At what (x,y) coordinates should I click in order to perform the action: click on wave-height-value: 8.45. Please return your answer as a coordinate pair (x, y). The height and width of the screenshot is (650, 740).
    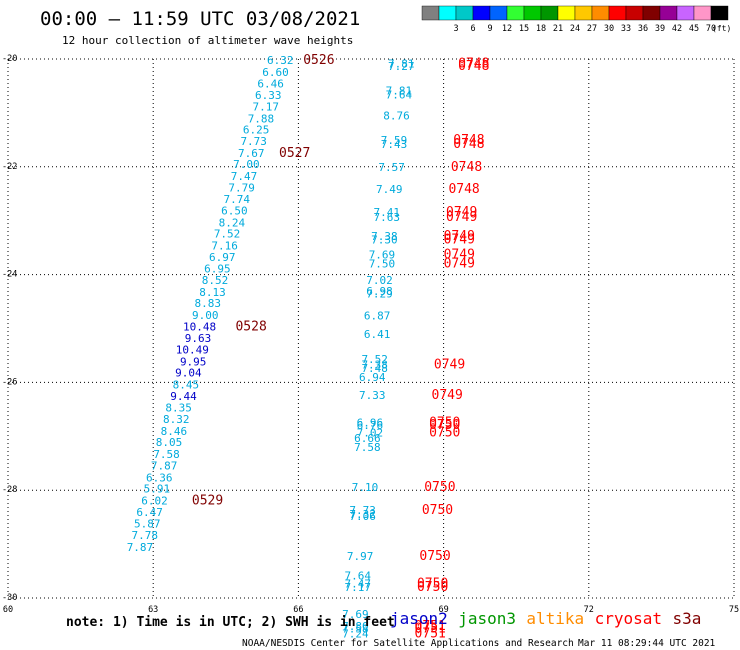
    Looking at the image, I should click on (186, 385).